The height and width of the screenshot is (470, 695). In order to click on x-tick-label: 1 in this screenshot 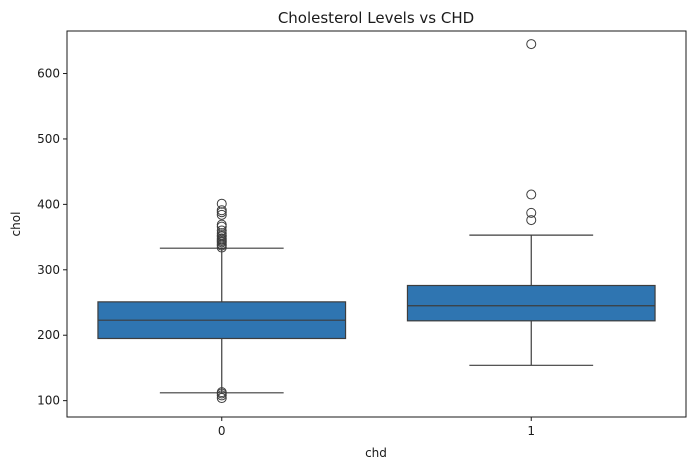, I will do `click(531, 431)`.